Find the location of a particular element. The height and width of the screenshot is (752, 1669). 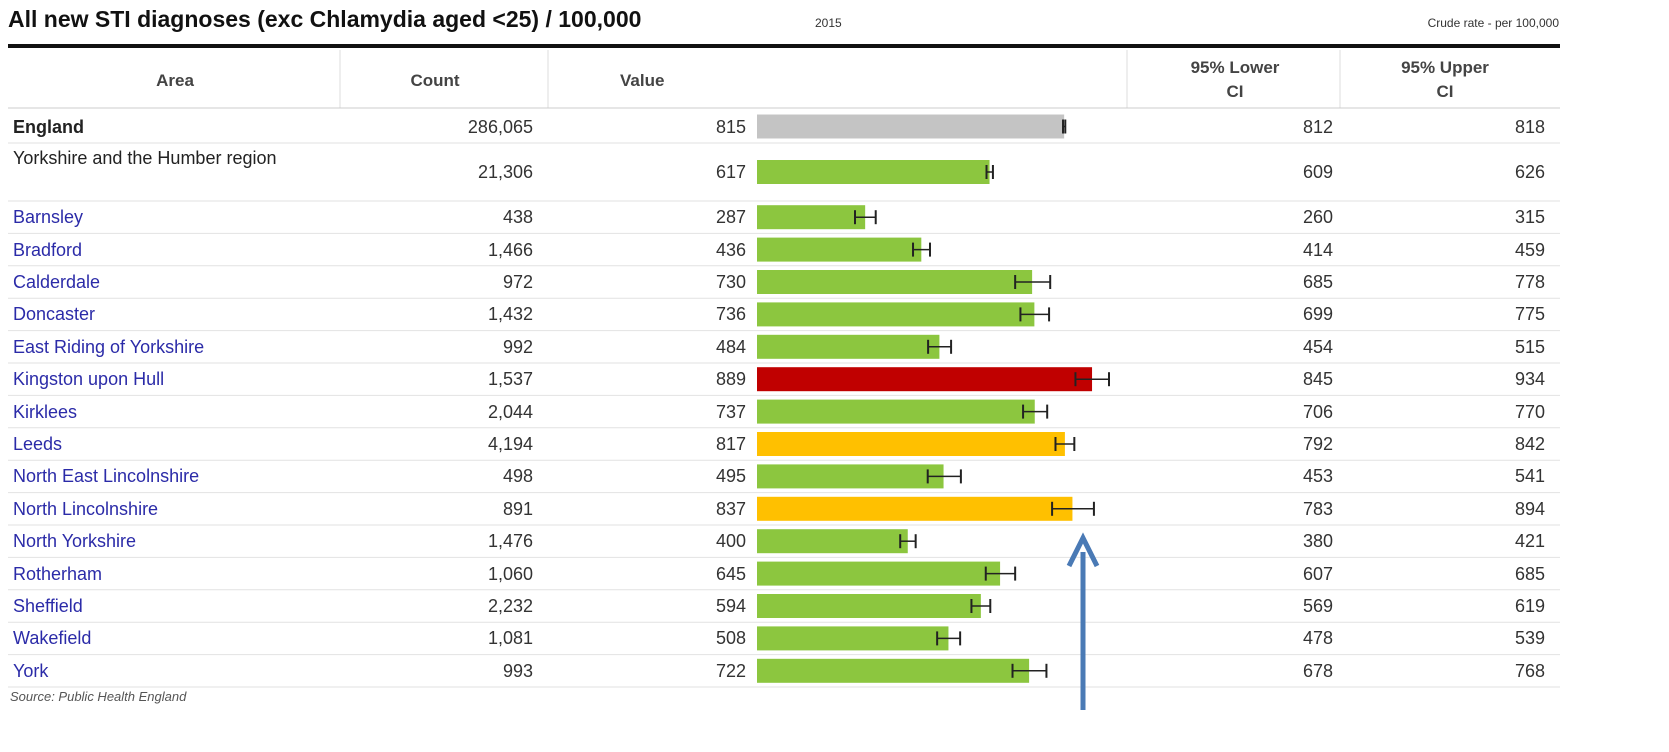

count: 1,466 is located at coordinates (510, 249).